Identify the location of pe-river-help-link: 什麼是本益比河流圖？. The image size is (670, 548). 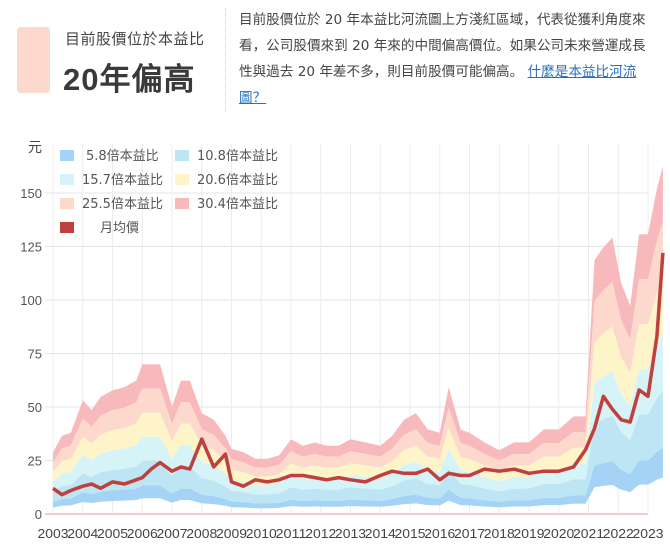
(438, 85).